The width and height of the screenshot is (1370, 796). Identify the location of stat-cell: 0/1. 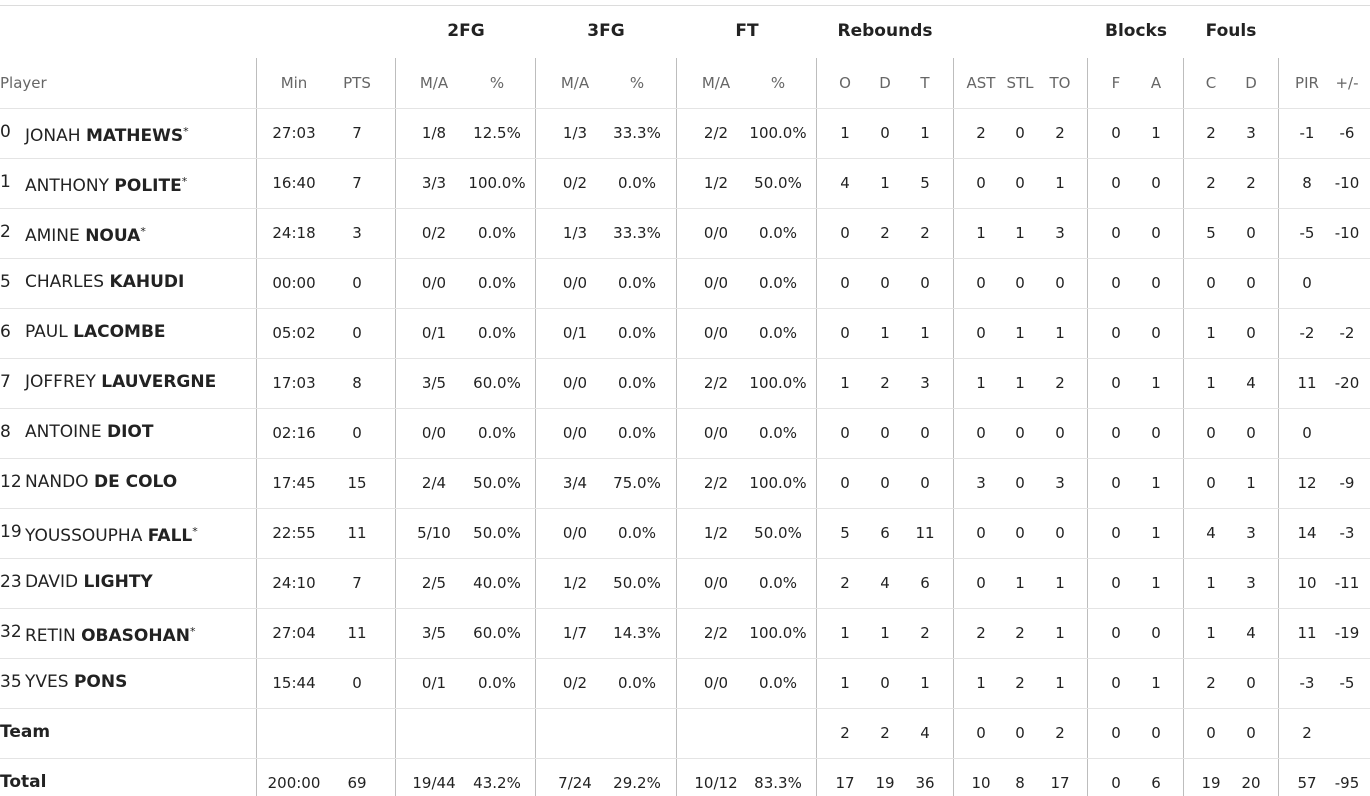
(434, 333).